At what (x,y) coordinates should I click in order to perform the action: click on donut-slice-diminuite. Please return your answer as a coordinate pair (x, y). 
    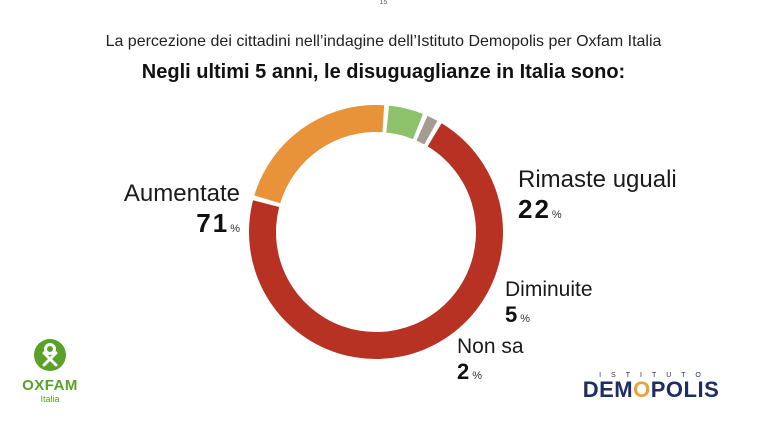
    Looking at the image, I should click on (404, 122).